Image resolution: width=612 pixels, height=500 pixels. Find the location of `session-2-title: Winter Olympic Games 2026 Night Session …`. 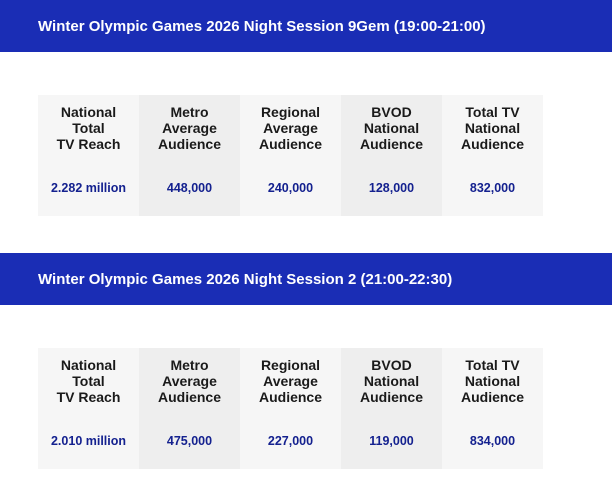

session-2-title: Winter Olympic Games 2026 Night Session … is located at coordinates (245, 279).